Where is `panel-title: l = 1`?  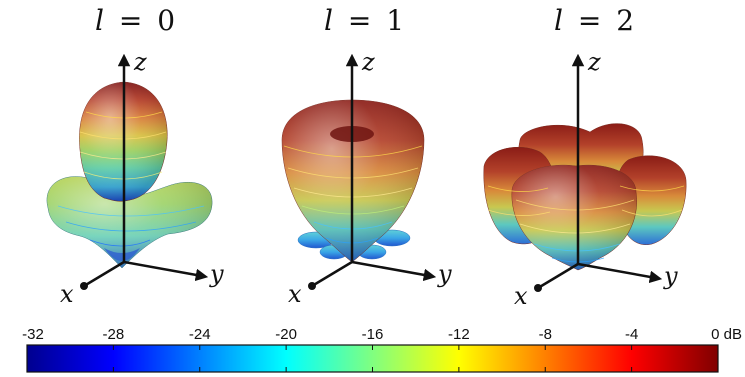 panel-title: l = 1 is located at coordinates (364, 20).